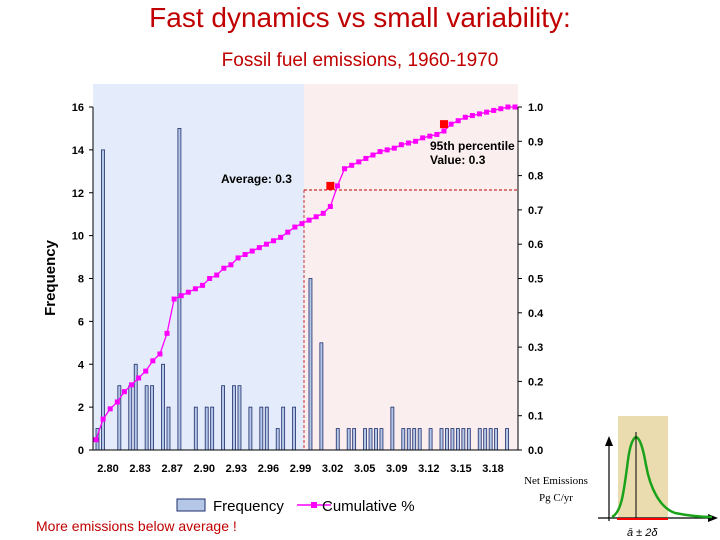 The image size is (720, 540). I want to click on net-emissions-line2: Pg C/yr, so click(556, 498).